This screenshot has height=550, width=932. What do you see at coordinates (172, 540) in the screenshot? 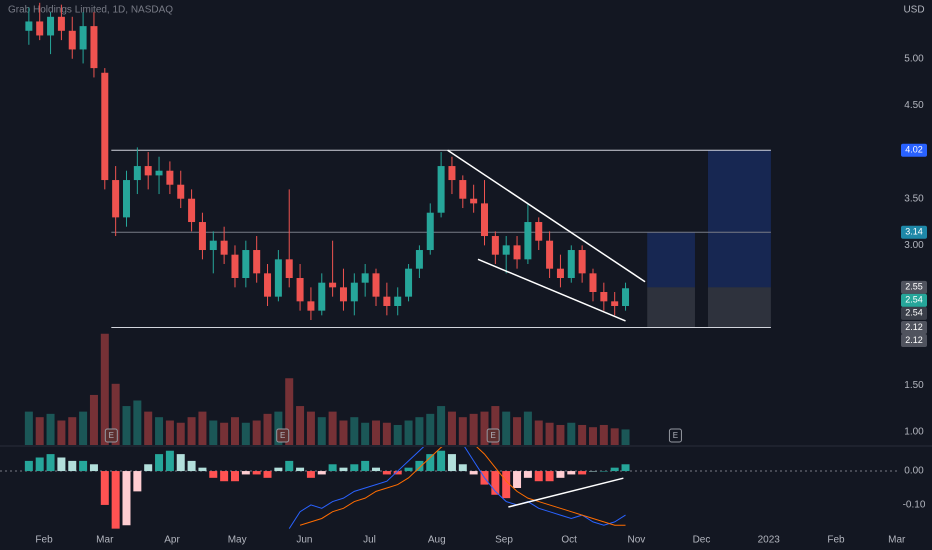
I see `x-tick-label: Apr` at bounding box center [172, 540].